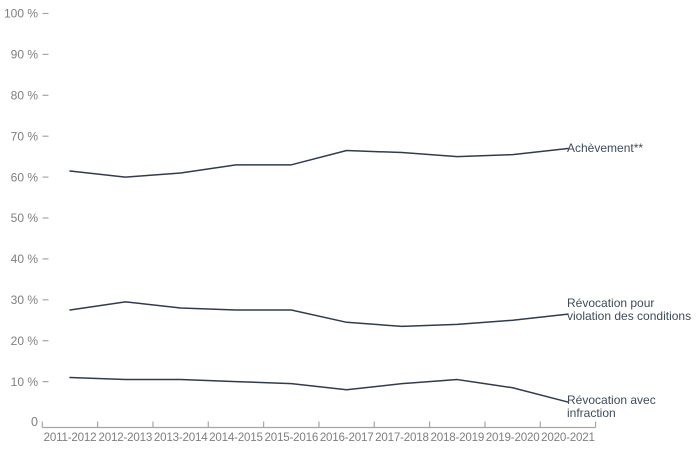  Describe the element at coordinates (25, 341) in the screenshot. I see `y-tick-label: 20 %` at that location.